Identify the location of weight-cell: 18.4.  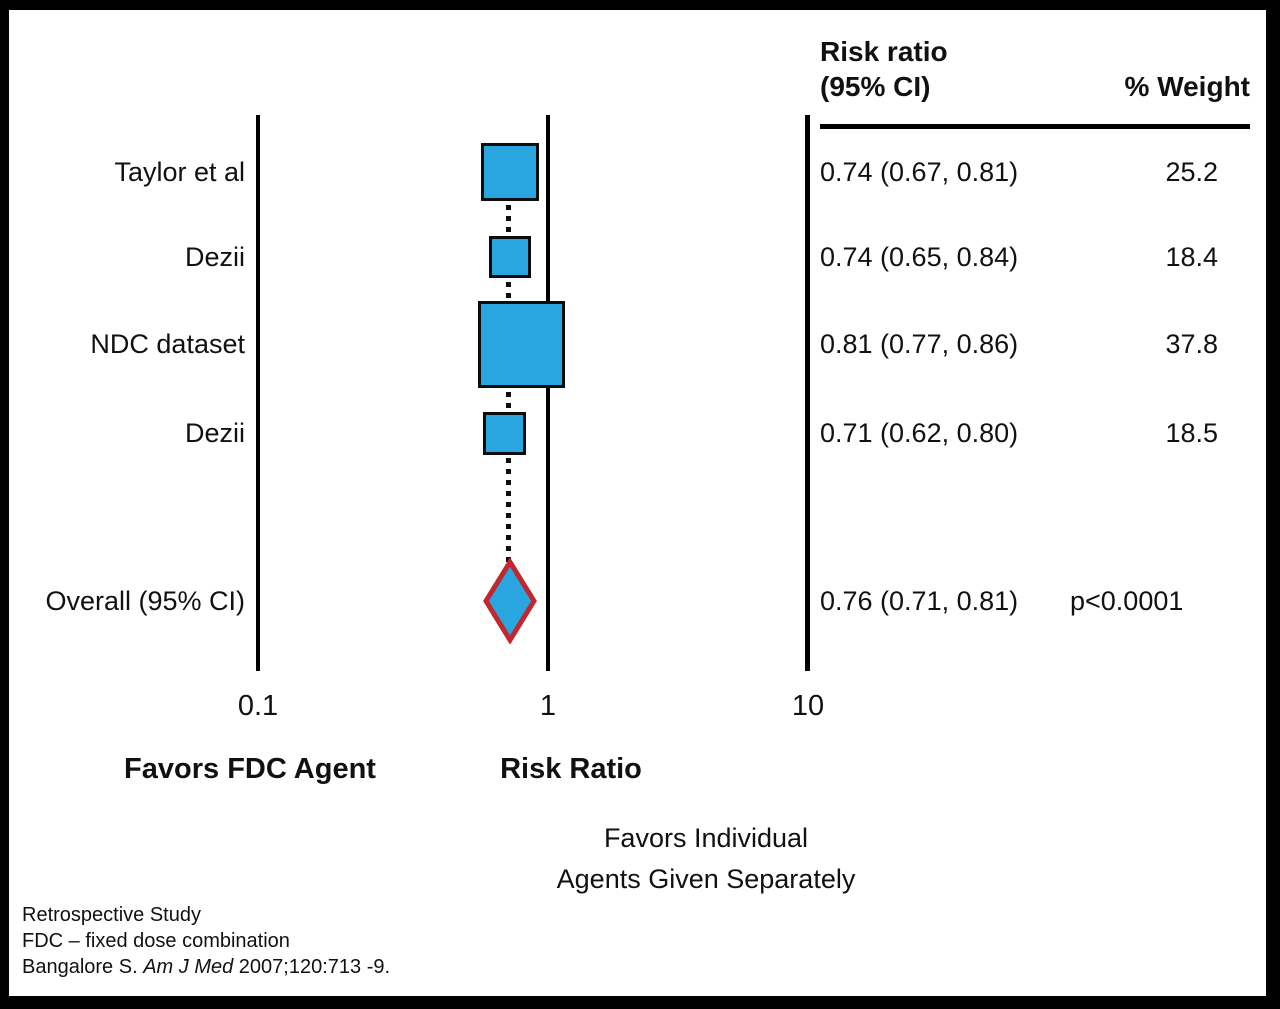
(1191, 257).